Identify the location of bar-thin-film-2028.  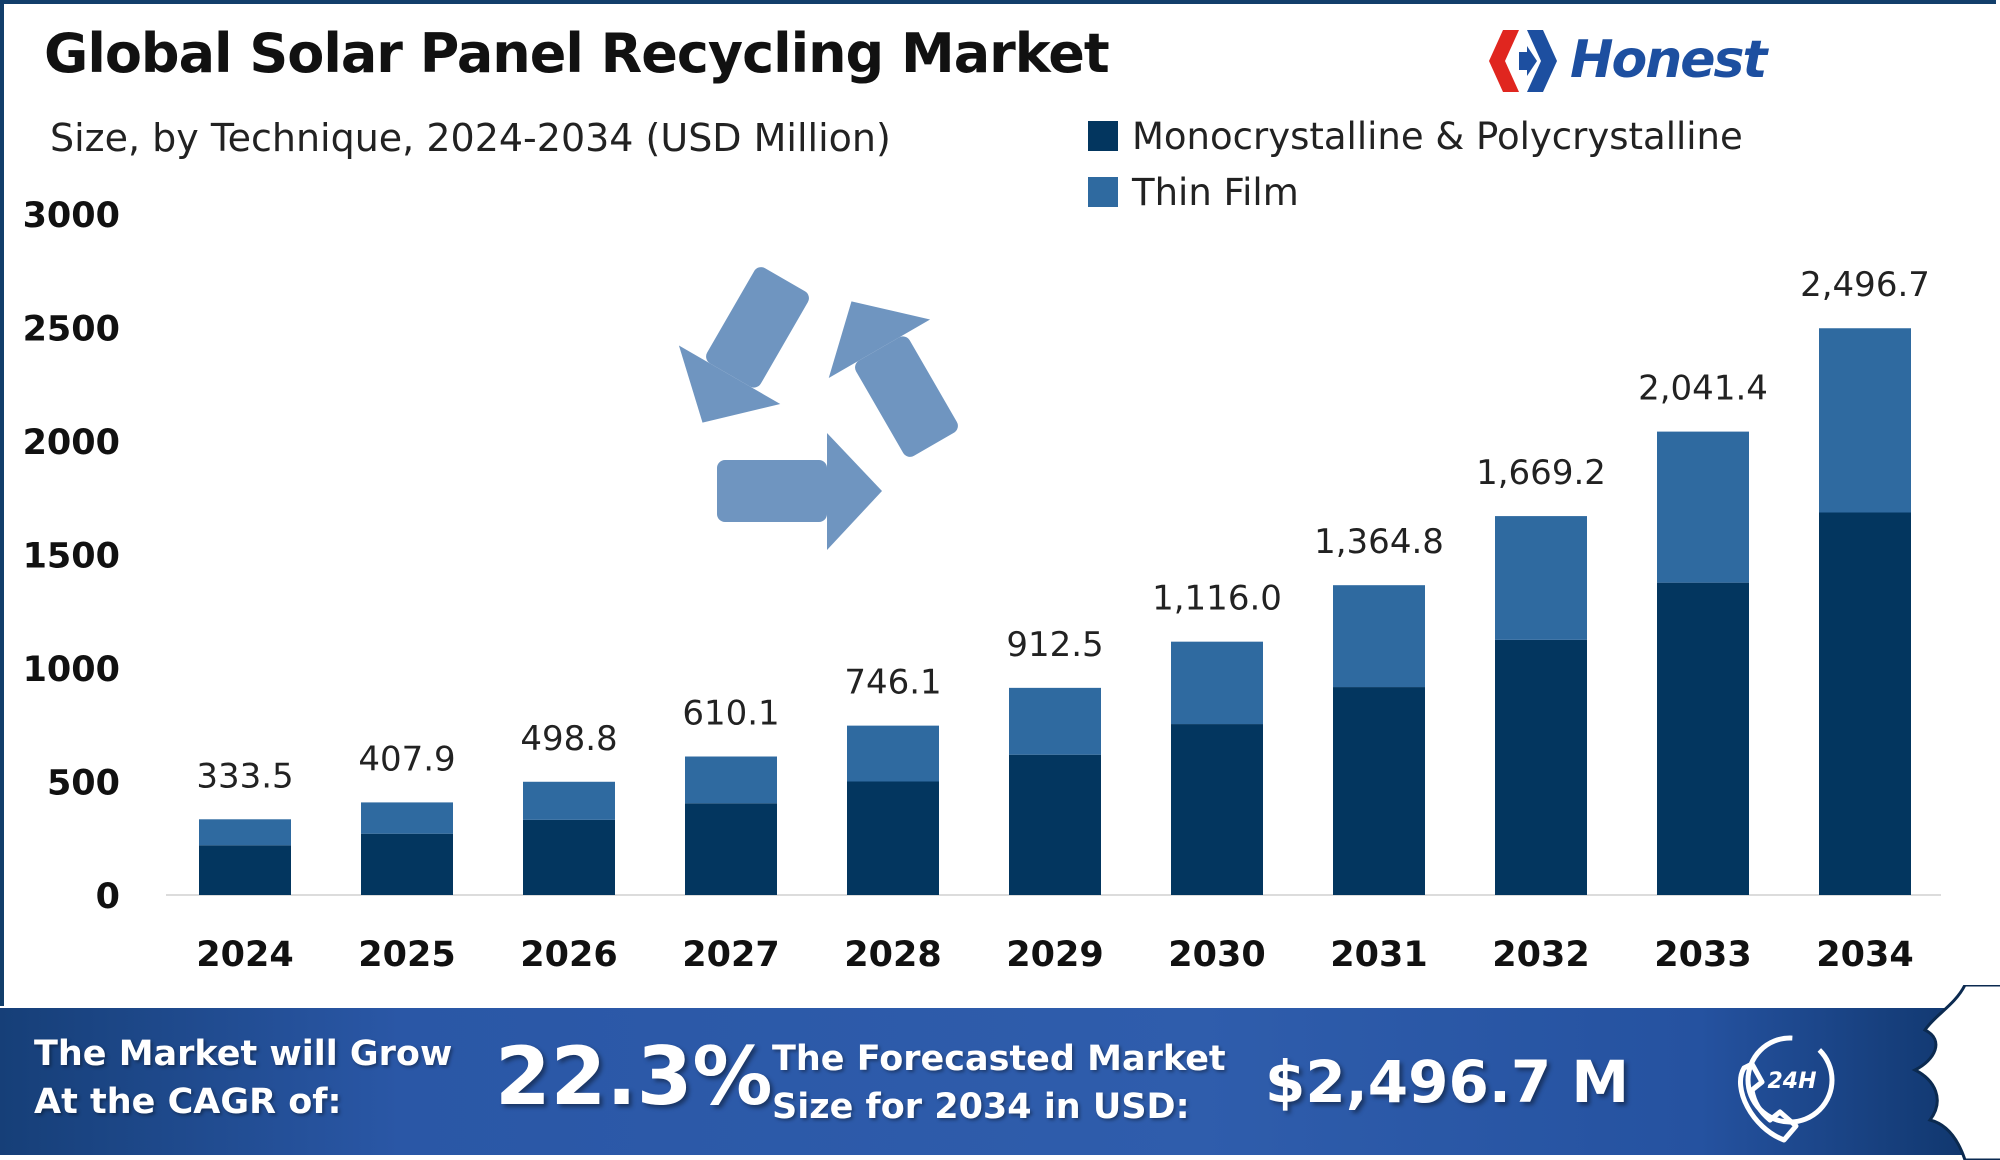
(893, 753).